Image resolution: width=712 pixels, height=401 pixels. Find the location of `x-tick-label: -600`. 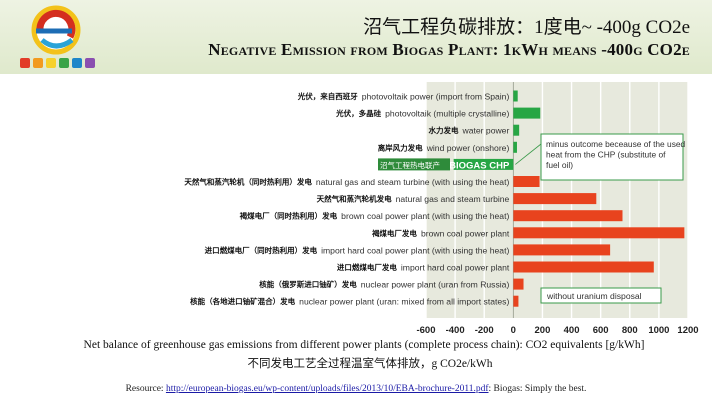

x-tick-label: -600 is located at coordinates (425, 330).